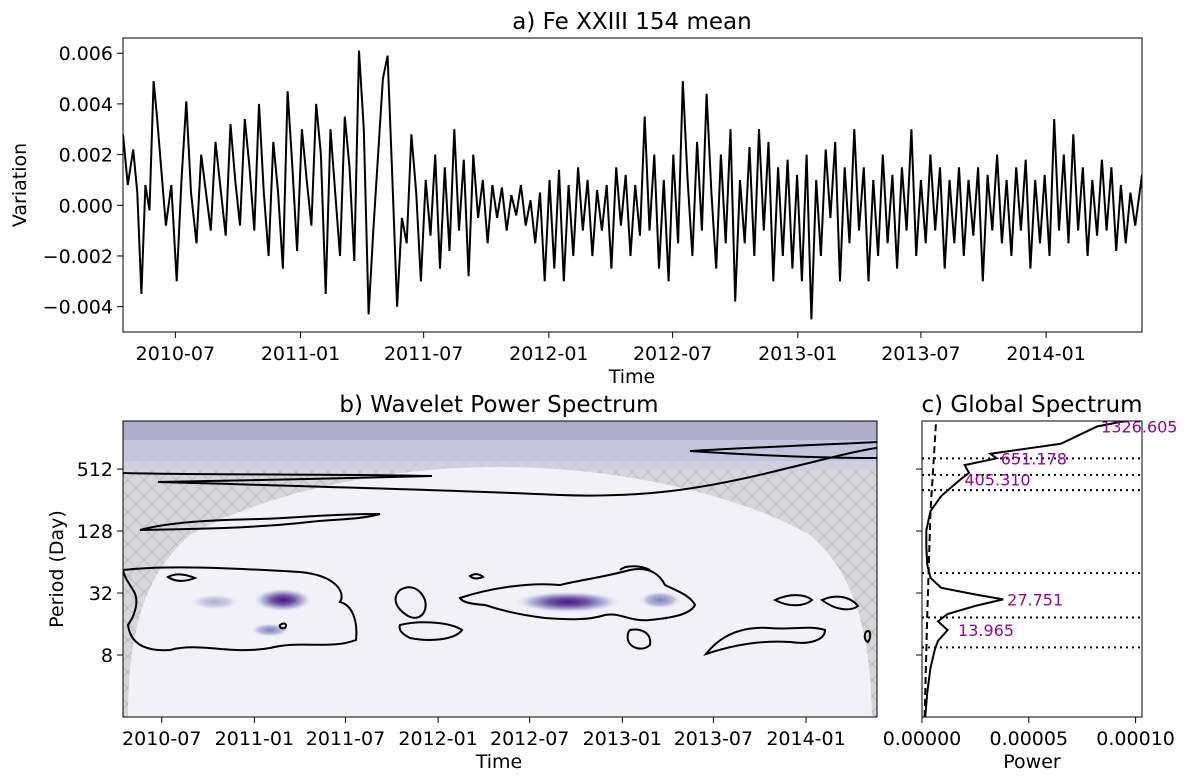  I want to click on y-tick-label: 0.002, so click(86, 156).